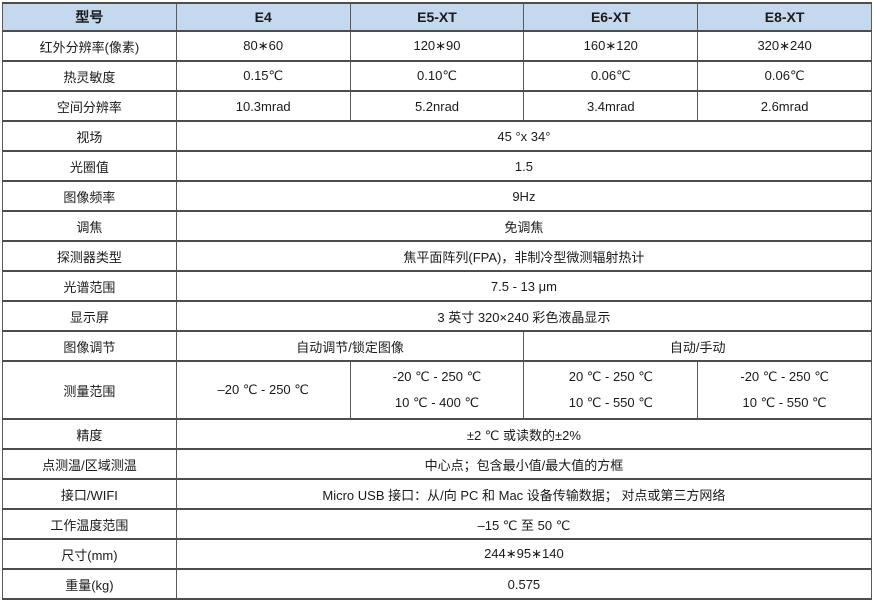  I want to click on spec-label-display: 显示屏, so click(89, 316).